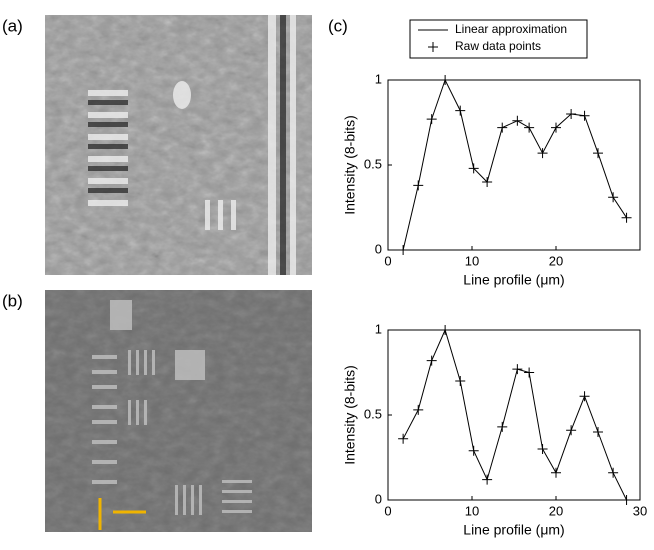 The image size is (654, 550). I want to click on panel-label: (b), so click(12, 300).